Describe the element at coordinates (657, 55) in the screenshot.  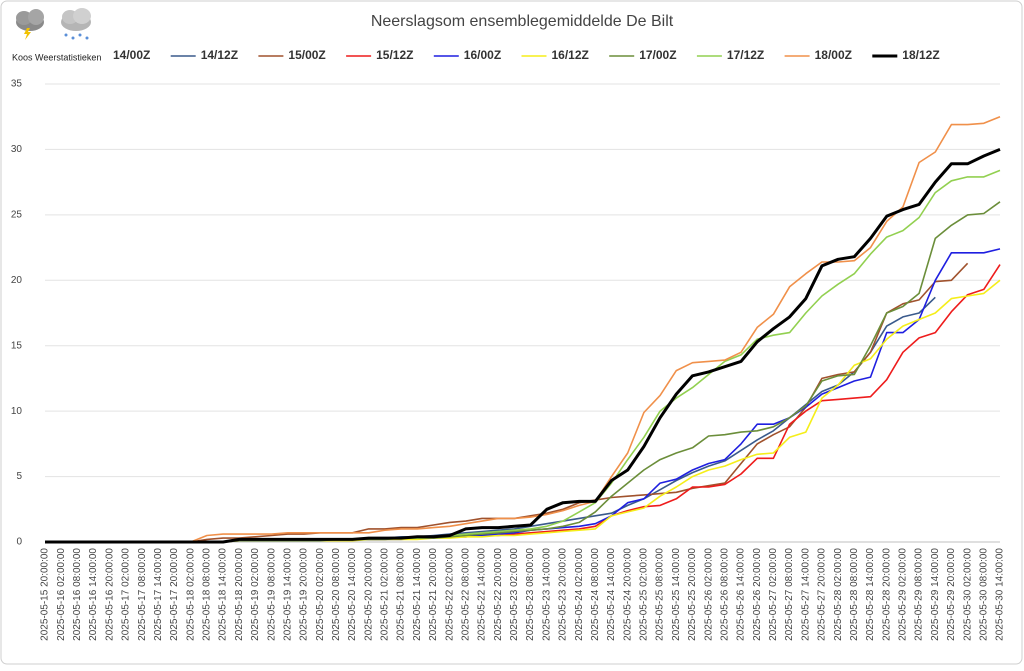
I see `legend-label: 17/00Z` at that location.